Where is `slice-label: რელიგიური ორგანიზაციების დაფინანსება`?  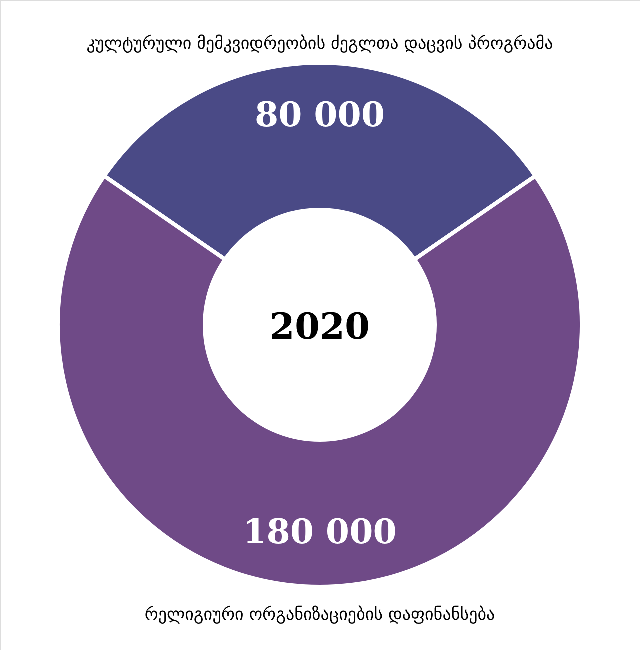 slice-label: რელიგიური ორგანიზაციების დაფინანსება is located at coordinates (320, 615).